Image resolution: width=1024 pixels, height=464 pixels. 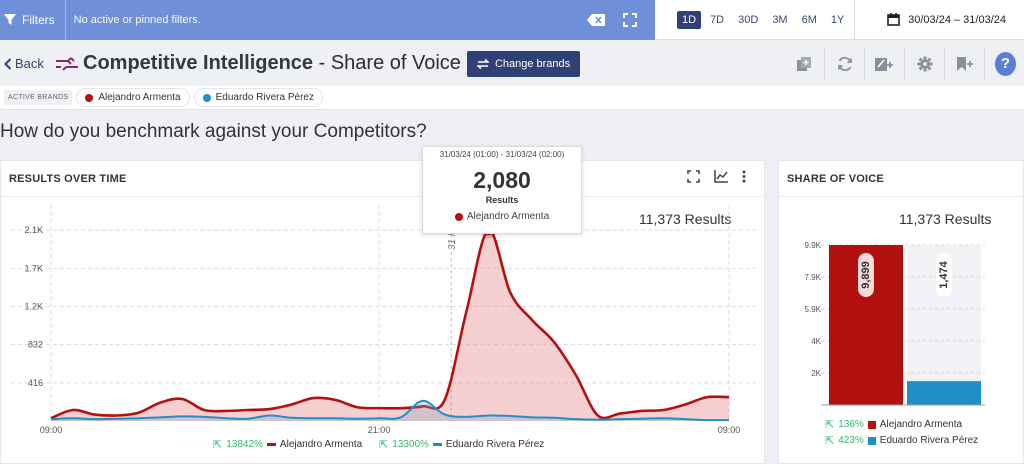 What do you see at coordinates (717, 19) in the screenshot?
I see `period-7d: 7D` at bounding box center [717, 19].